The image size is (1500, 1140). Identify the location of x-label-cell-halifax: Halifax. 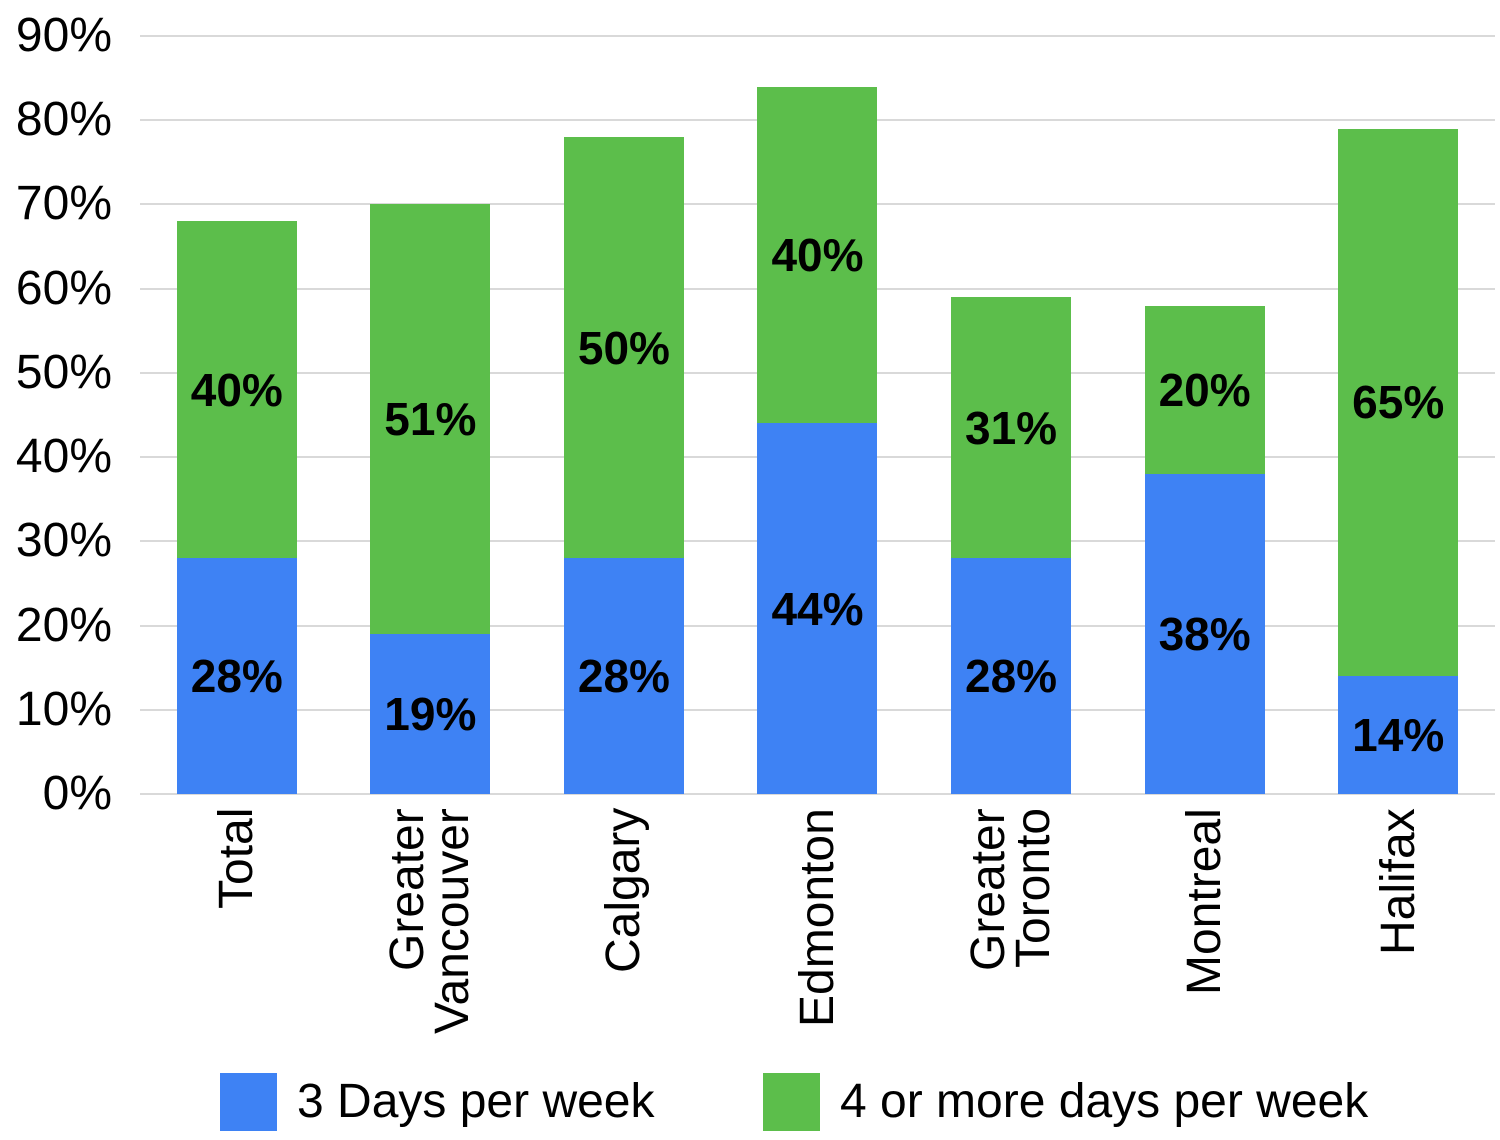
(1398, 933).